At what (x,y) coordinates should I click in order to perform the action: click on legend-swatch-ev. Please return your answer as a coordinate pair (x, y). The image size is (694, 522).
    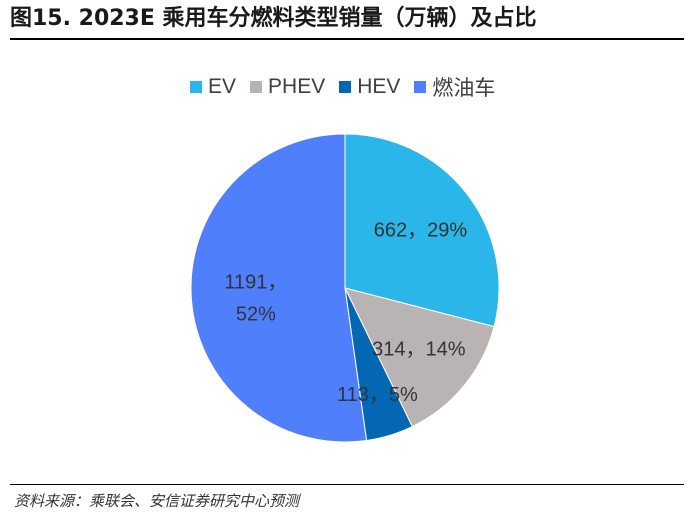
    Looking at the image, I should click on (196, 87).